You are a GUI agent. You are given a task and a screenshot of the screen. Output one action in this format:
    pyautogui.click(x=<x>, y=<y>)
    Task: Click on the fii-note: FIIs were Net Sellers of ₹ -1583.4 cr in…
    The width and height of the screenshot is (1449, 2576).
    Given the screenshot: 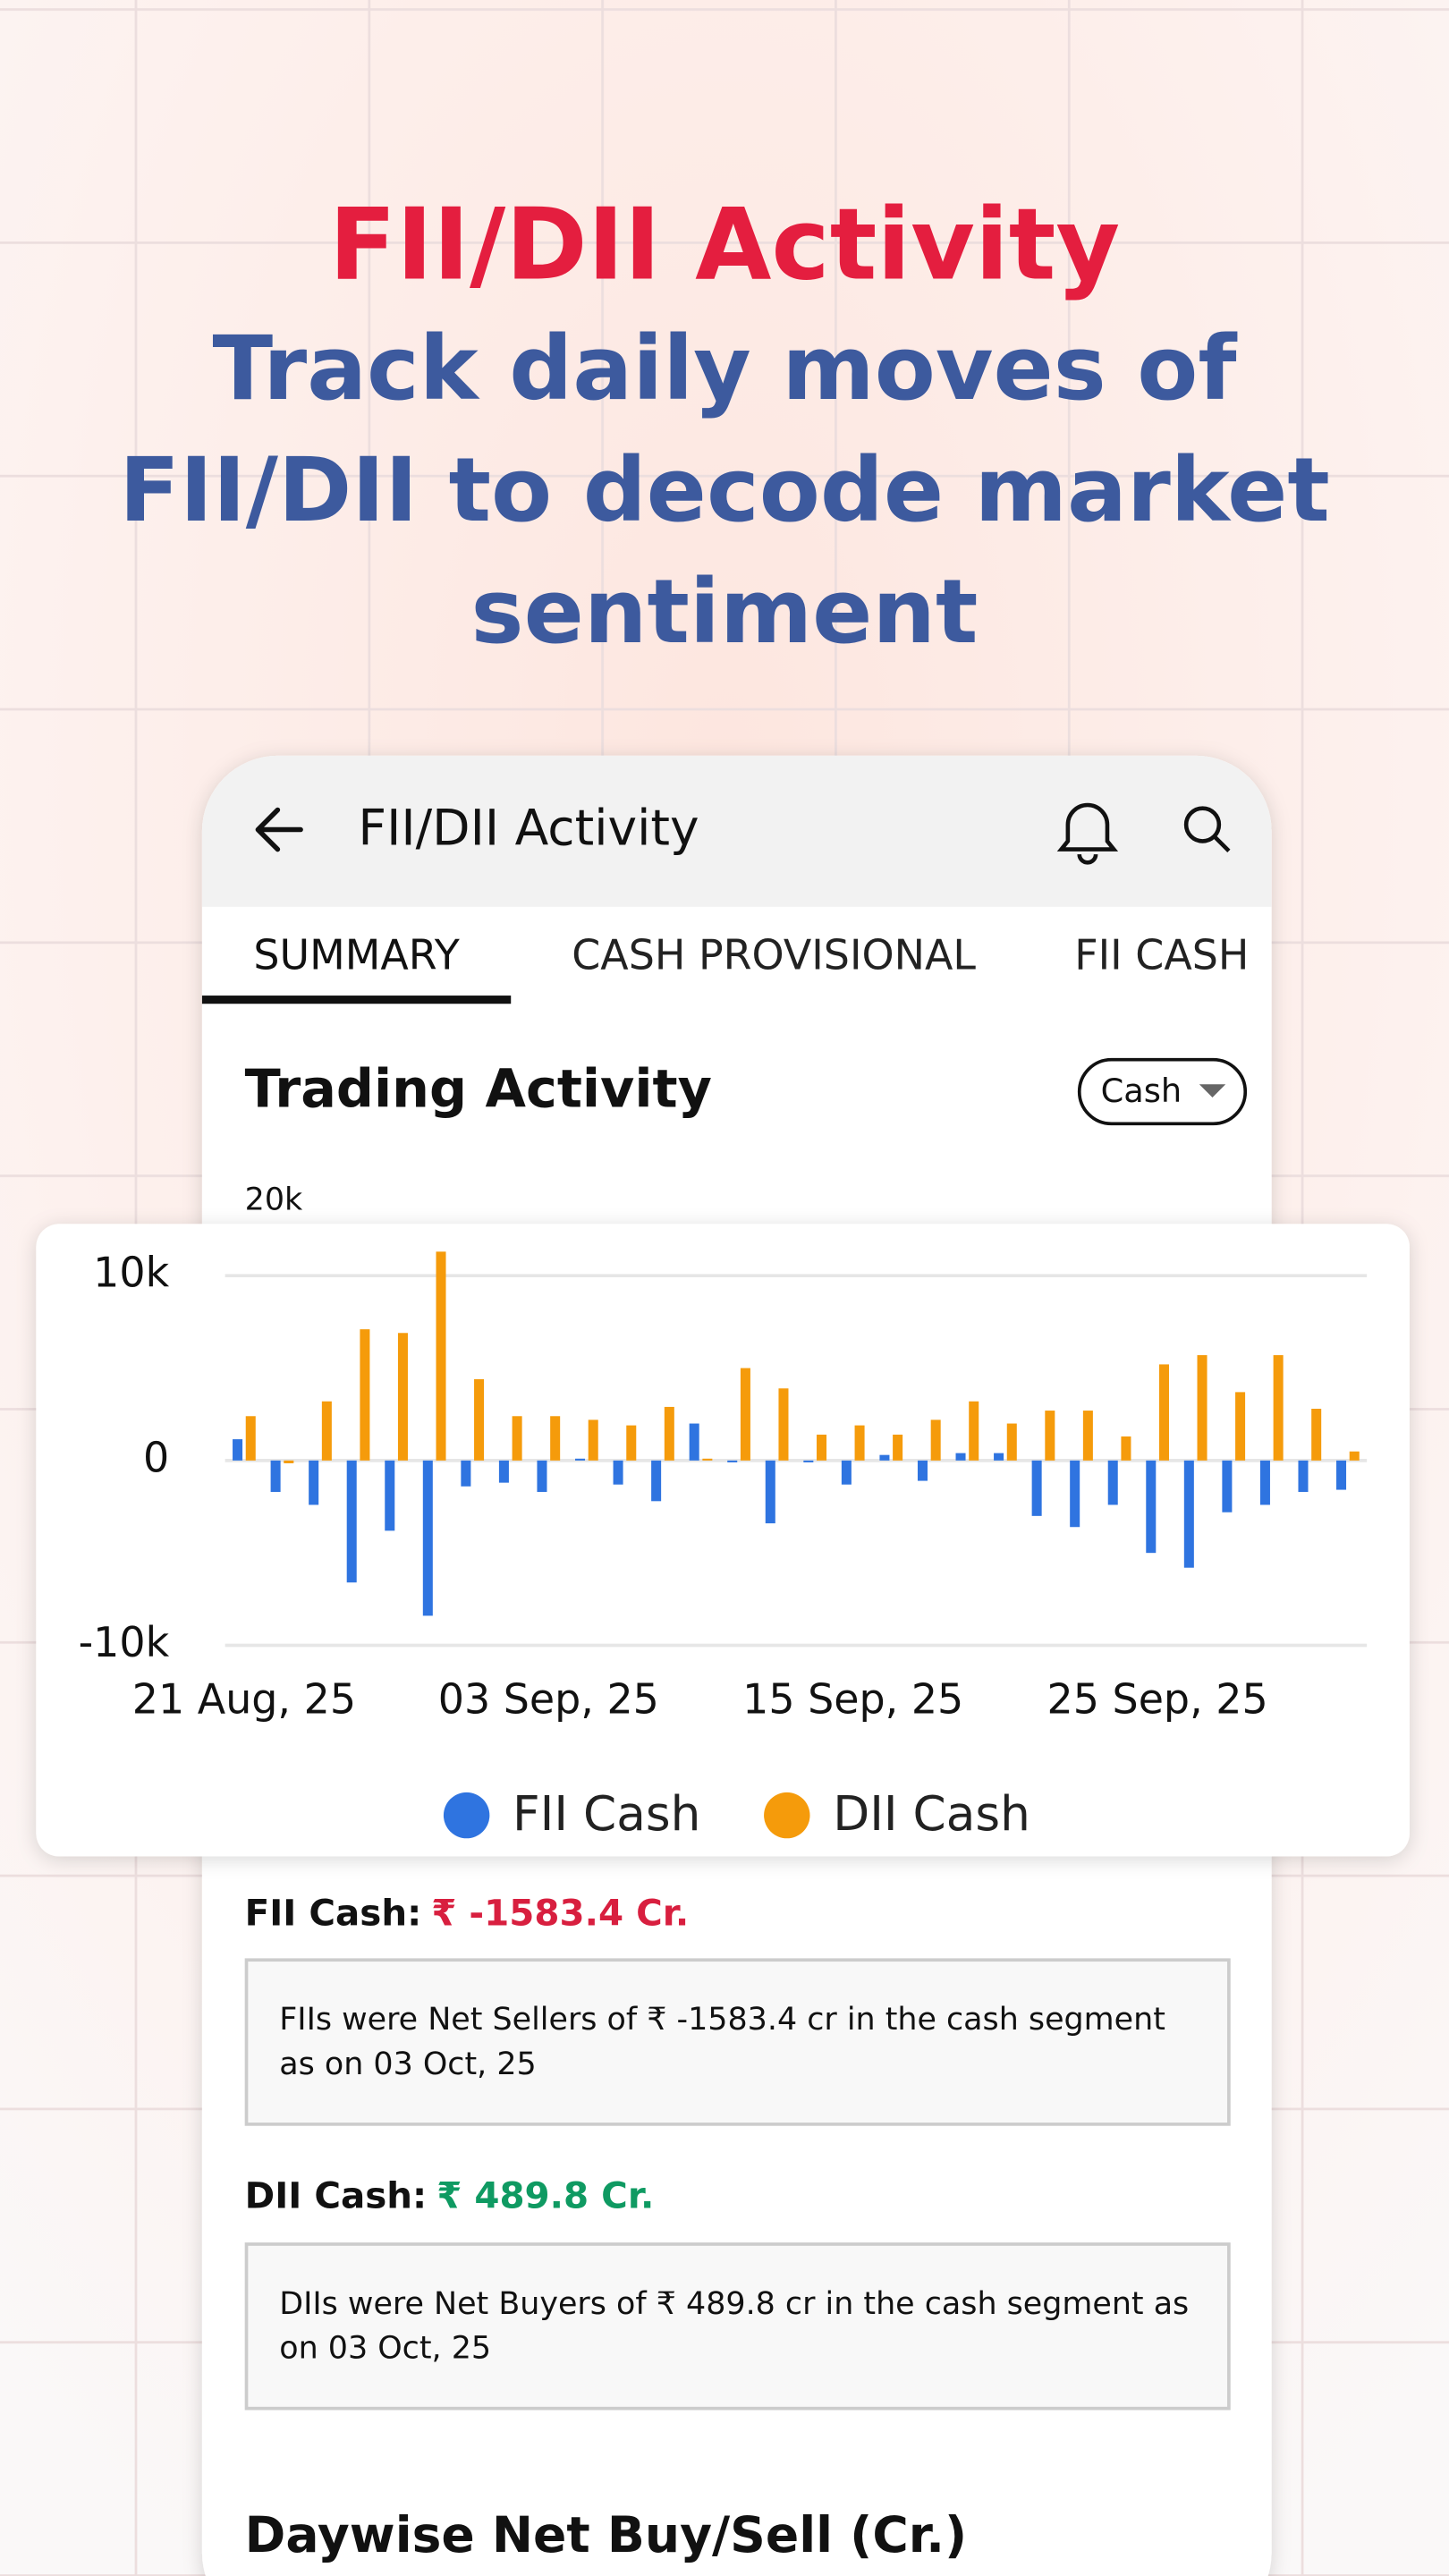 What is the action you would take?
    pyautogui.click(x=722, y=2020)
    